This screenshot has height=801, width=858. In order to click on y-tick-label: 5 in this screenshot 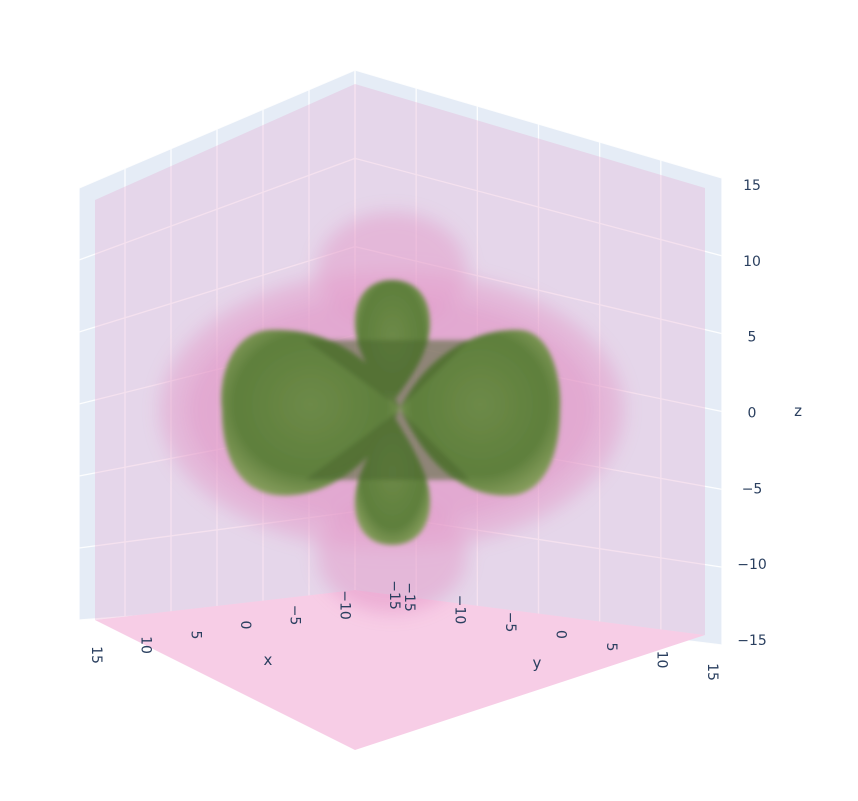, I will do `click(611, 647)`.